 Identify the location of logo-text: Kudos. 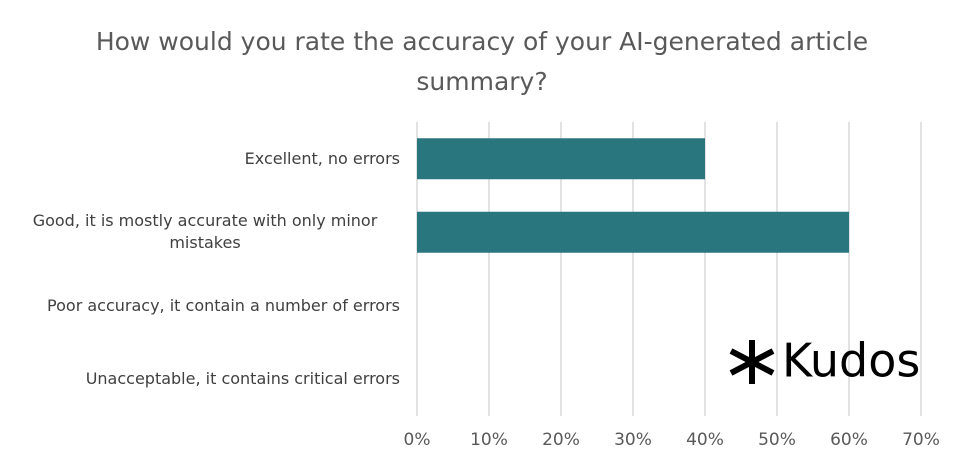
(851, 361).